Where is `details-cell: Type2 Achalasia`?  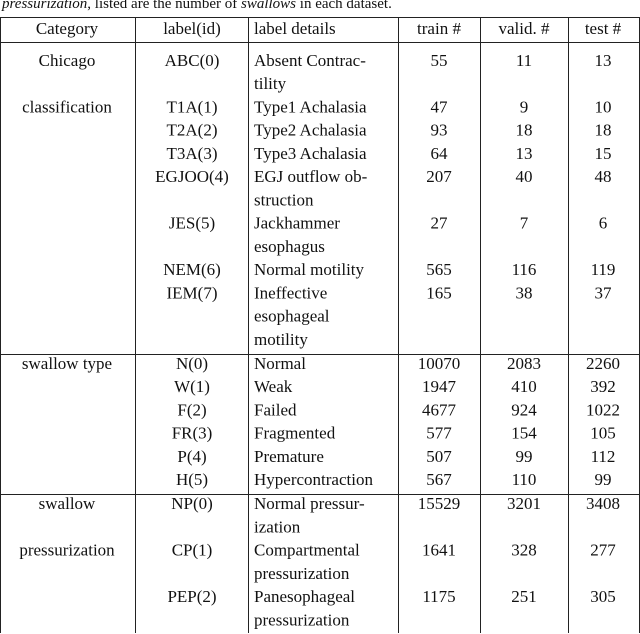
details-cell: Type2 Achalasia is located at coordinates (310, 130).